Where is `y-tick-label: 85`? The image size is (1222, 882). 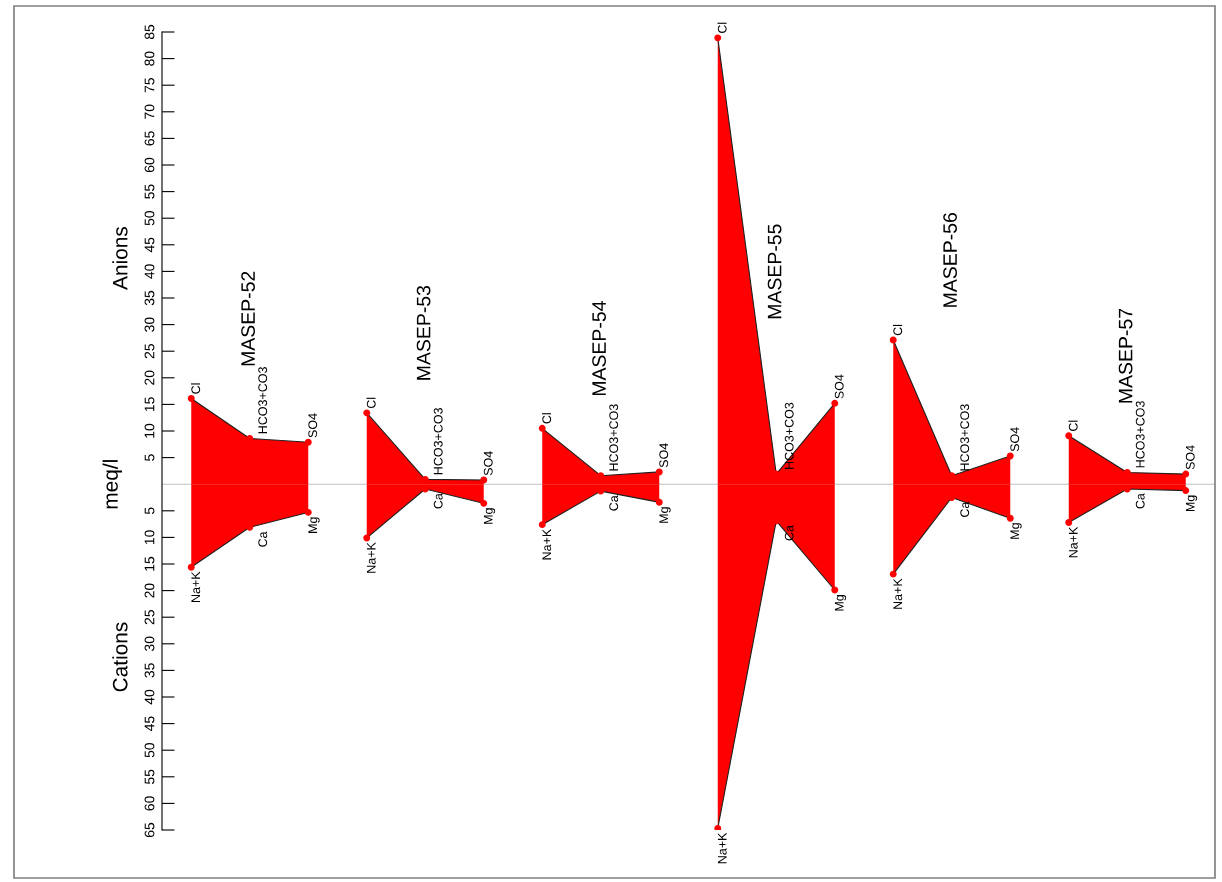
y-tick-label: 85 is located at coordinates (149, 32).